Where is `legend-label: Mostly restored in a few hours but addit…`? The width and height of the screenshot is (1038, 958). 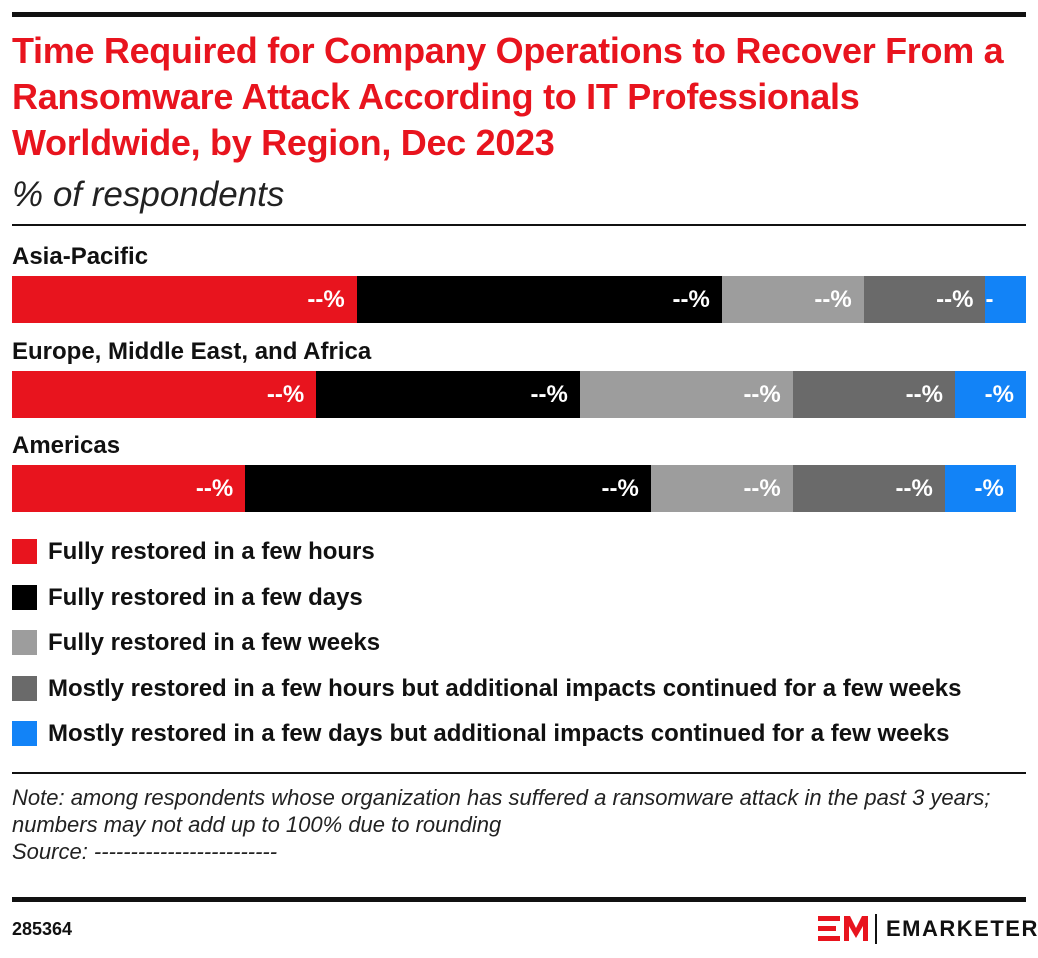 legend-label: Mostly restored in a few hours but addit… is located at coordinates (505, 688).